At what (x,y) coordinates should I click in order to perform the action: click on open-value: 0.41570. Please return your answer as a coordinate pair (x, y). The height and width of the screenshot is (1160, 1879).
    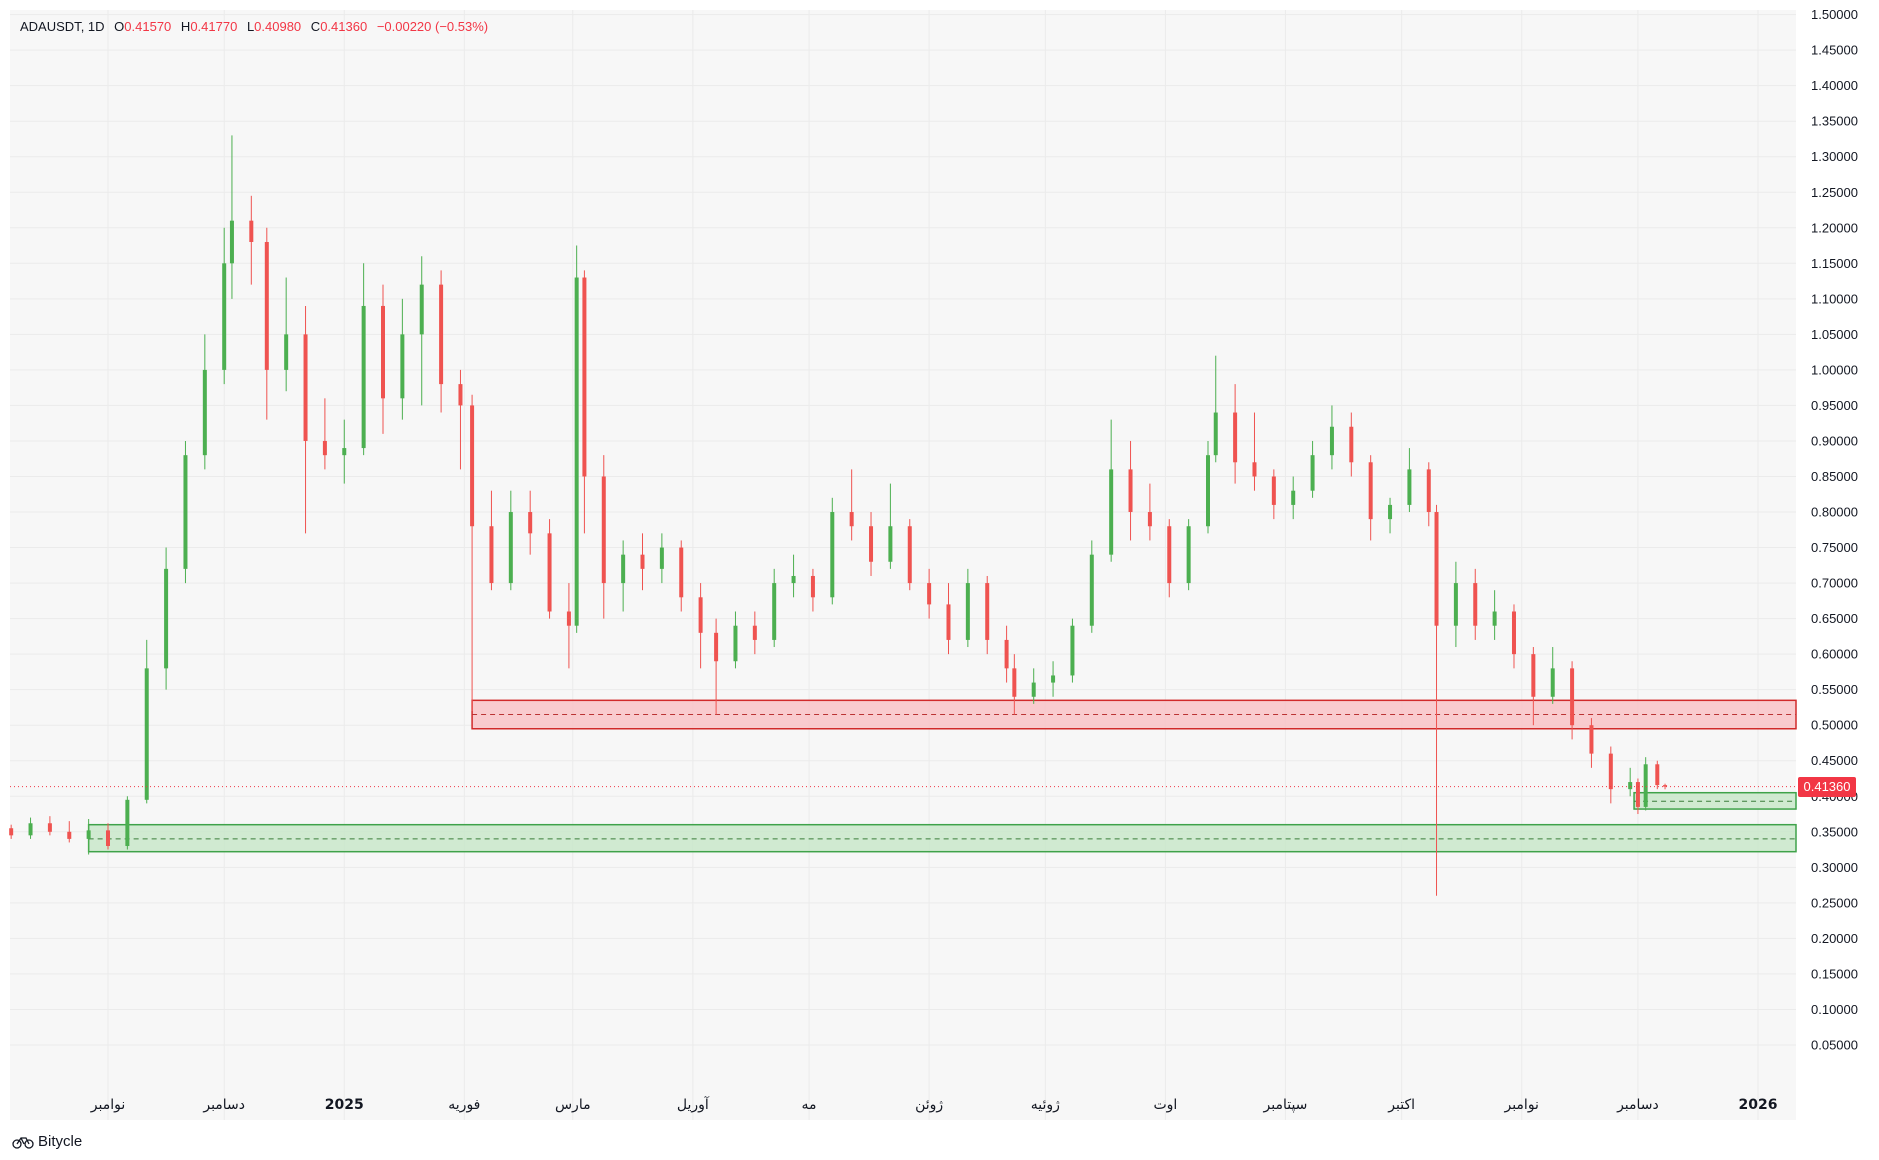
    Looking at the image, I should click on (148, 26).